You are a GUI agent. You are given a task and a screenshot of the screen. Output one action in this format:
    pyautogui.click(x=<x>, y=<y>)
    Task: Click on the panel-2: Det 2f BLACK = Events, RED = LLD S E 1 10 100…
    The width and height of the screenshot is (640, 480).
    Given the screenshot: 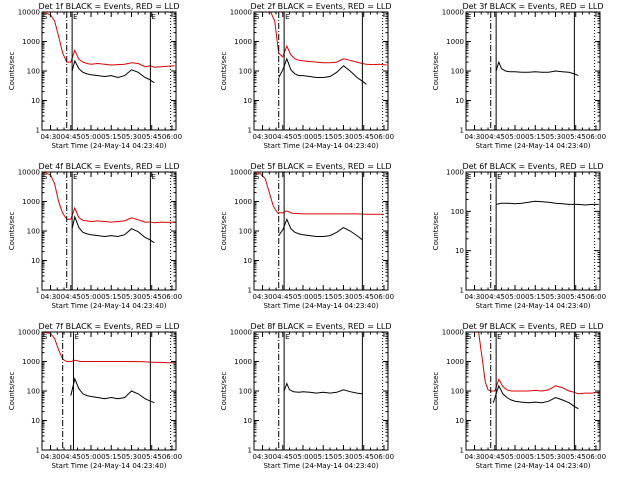 What is the action you would take?
    pyautogui.click(x=307, y=76)
    